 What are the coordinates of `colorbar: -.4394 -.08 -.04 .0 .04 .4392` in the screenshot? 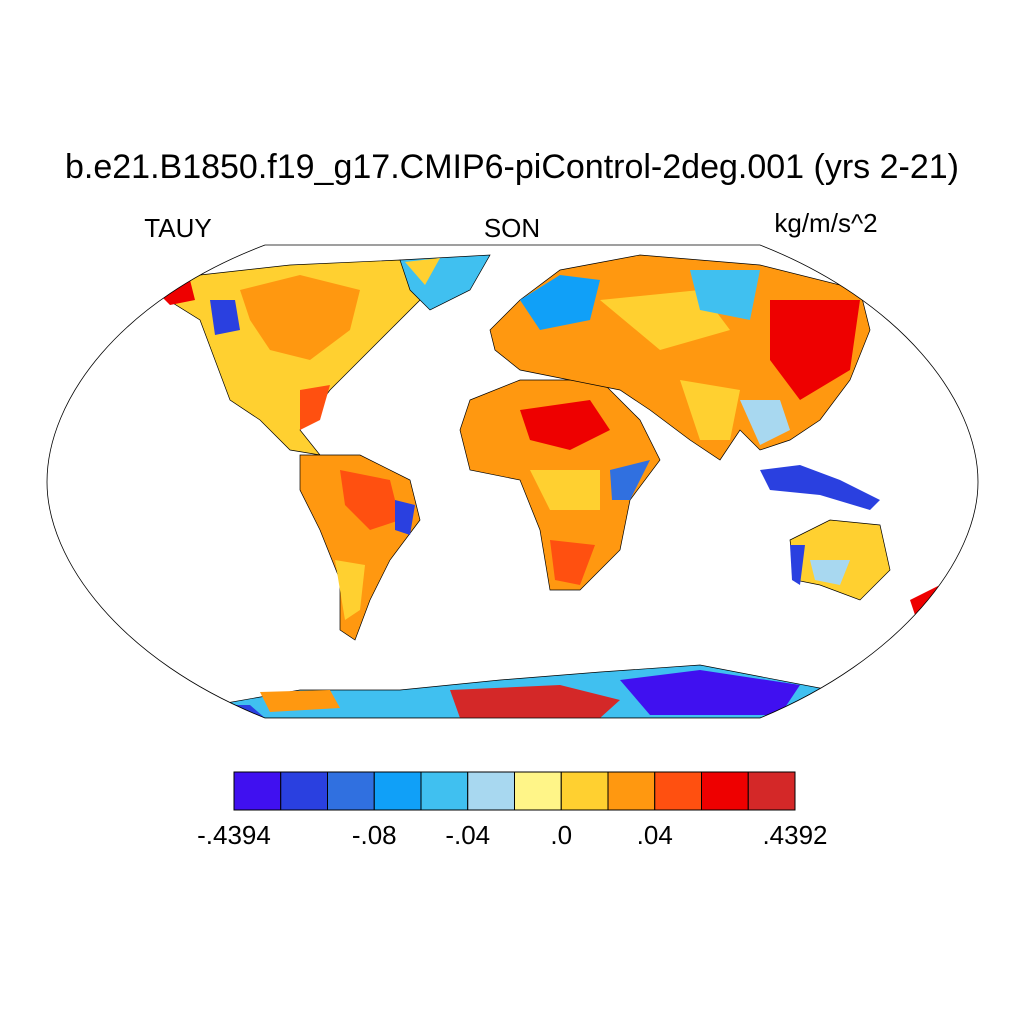 It's located at (512, 810).